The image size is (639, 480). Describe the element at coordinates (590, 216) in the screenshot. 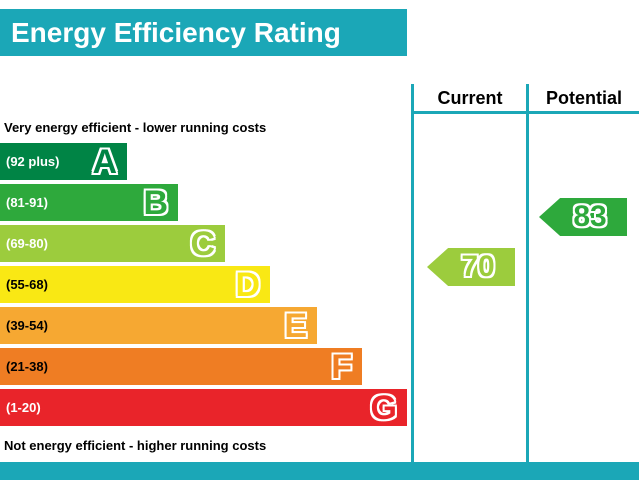

I see `potential-rating-value: 83` at that location.